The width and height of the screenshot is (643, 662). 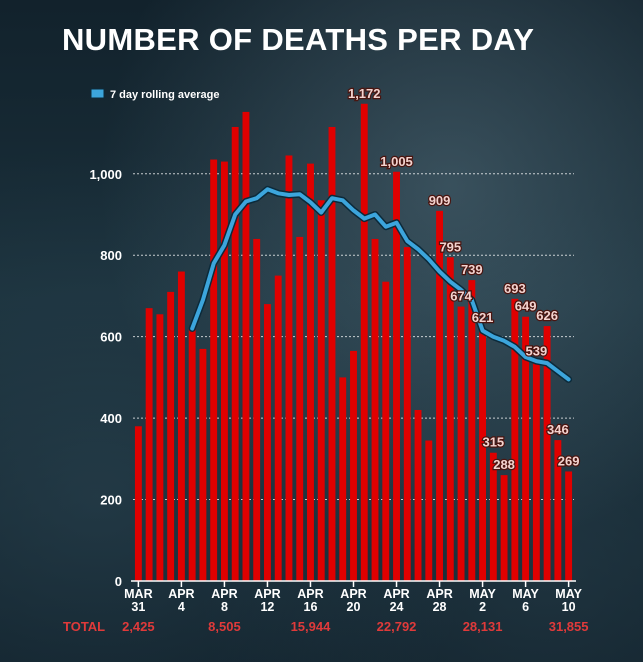 I want to click on total-label: TOTAL, so click(x=84, y=626).